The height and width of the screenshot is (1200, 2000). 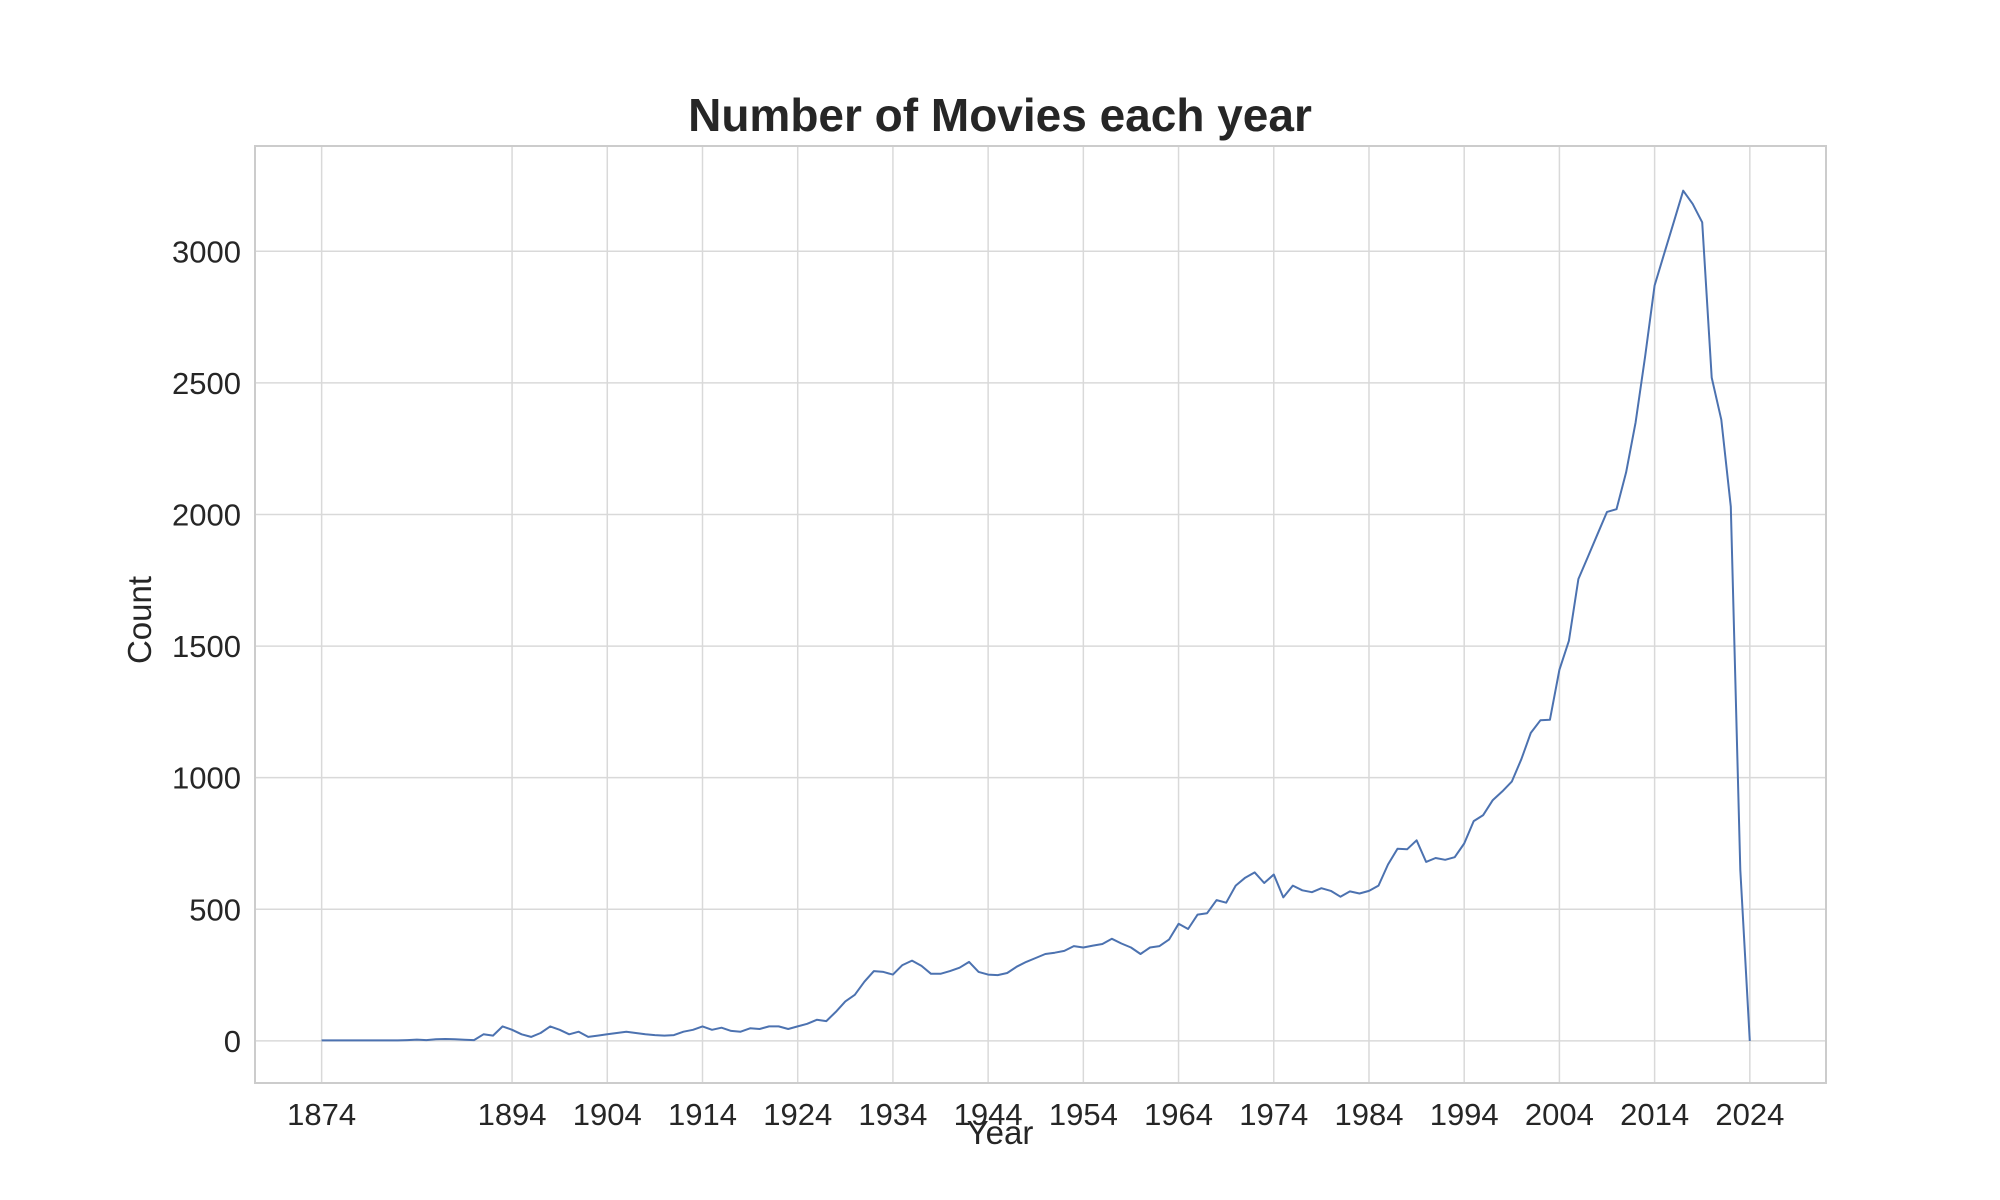 What do you see at coordinates (797, 1114) in the screenshot?
I see `x-tick-label: 1924` at bounding box center [797, 1114].